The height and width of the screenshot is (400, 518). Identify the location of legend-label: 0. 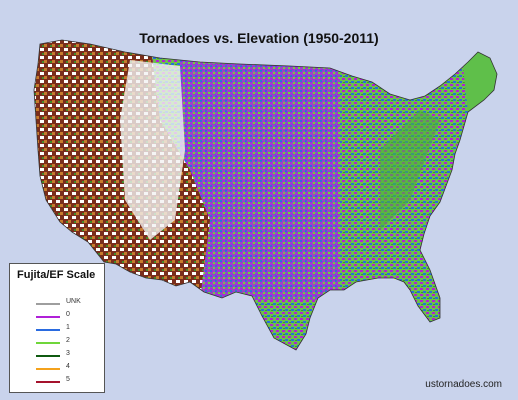
(68, 314).